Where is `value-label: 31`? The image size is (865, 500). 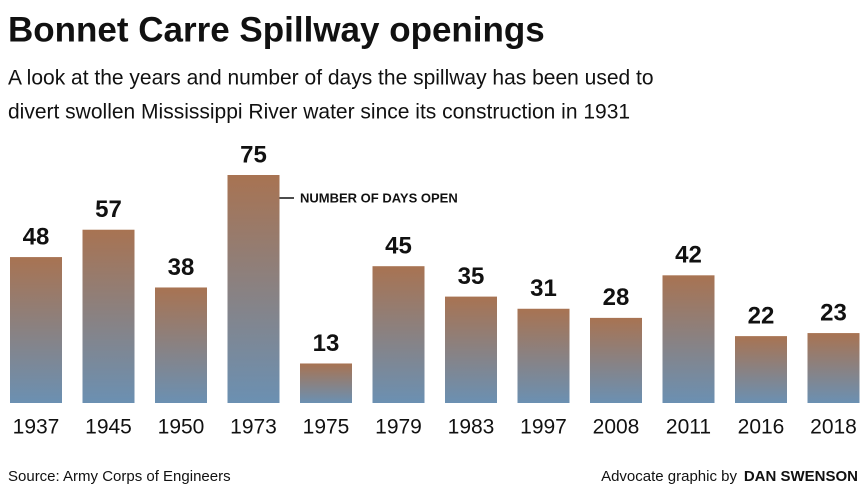
value-label: 31 is located at coordinates (543, 288).